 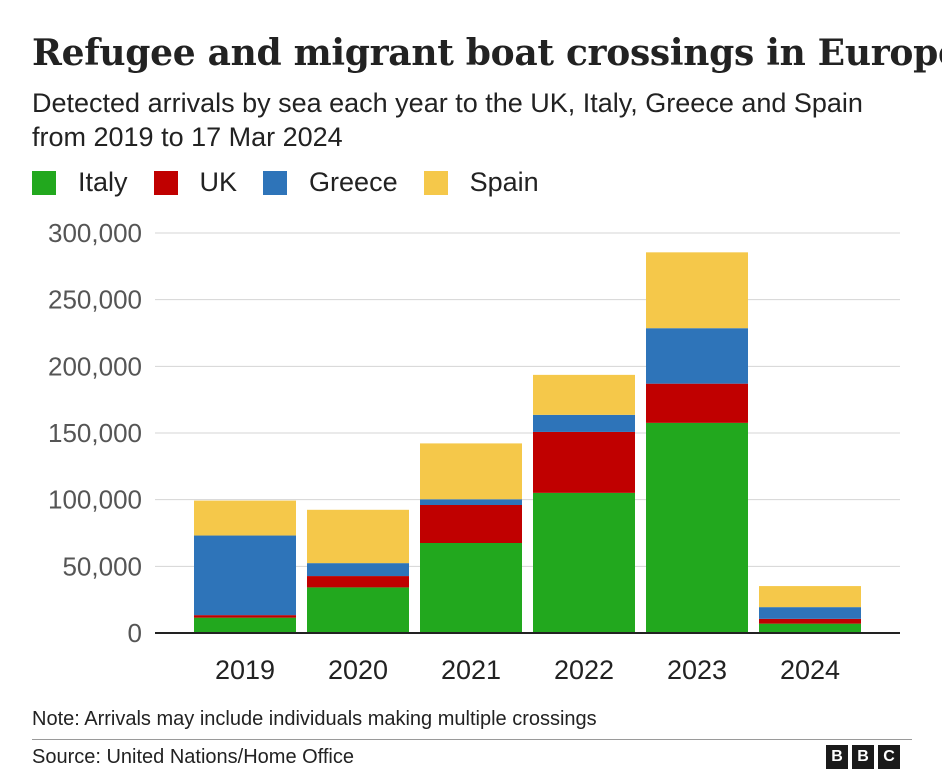 I want to click on legend-label-uk: UK, so click(x=218, y=182).